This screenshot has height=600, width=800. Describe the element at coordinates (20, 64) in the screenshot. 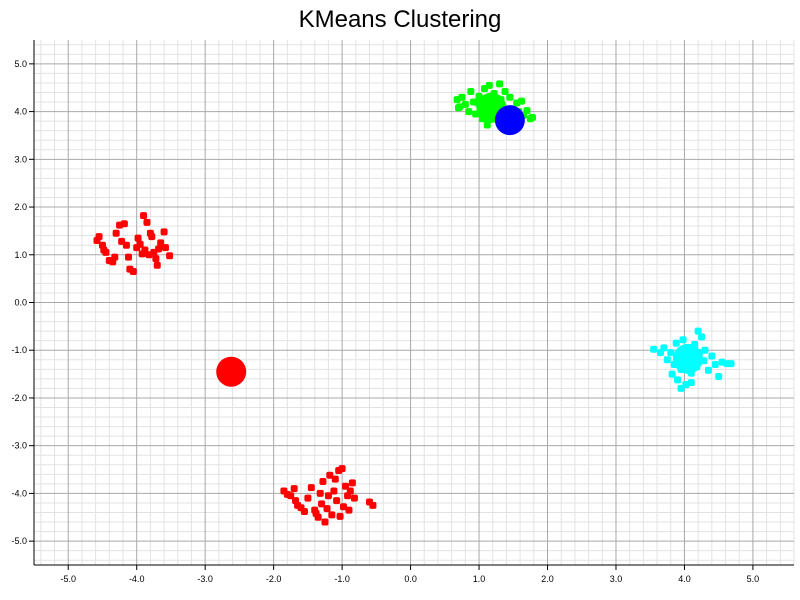

I see `y-tick-label: 5.0` at that location.